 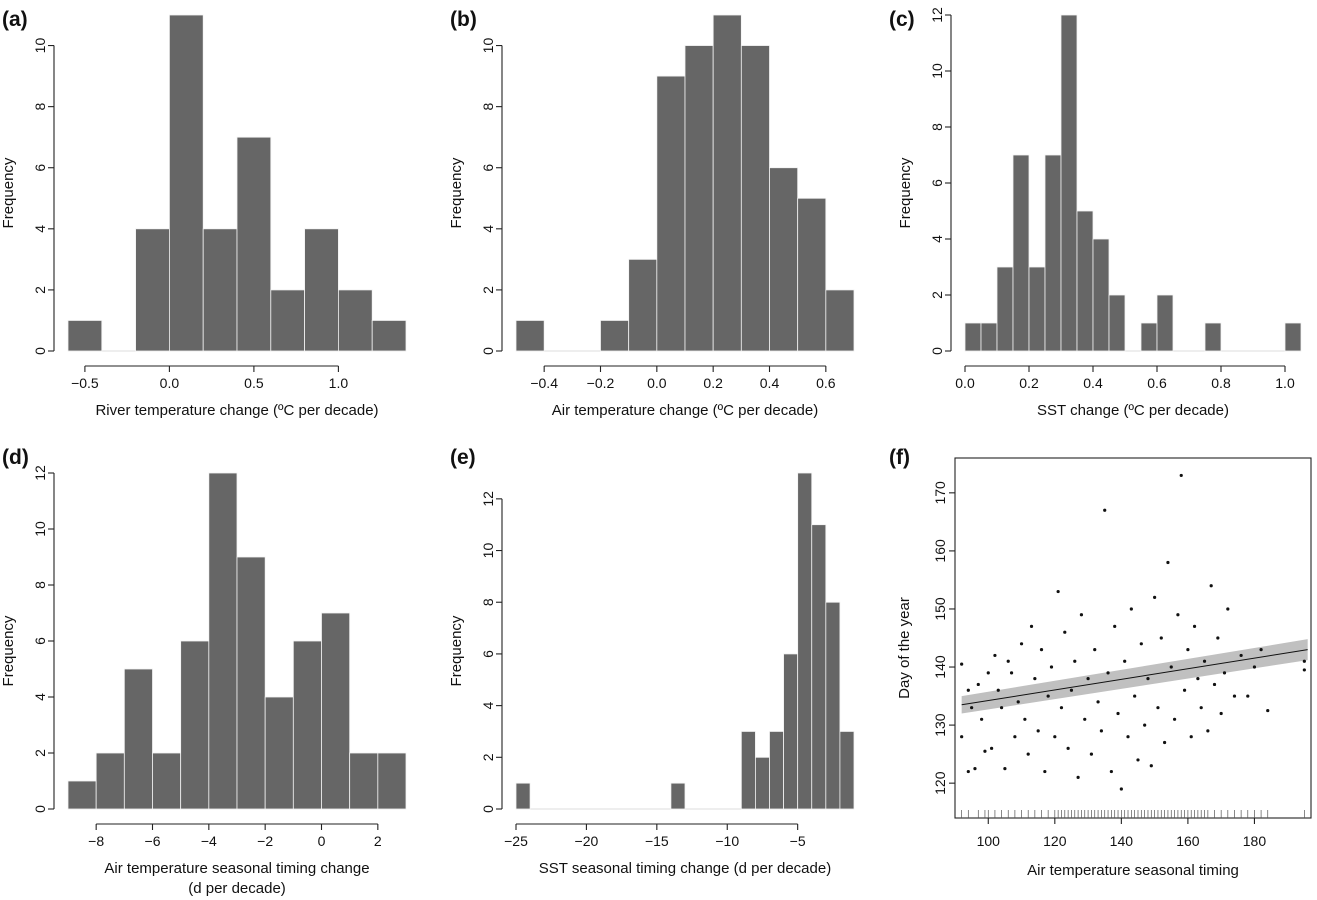 I want to click on y-tick-label: 0, so click(x=937, y=351).